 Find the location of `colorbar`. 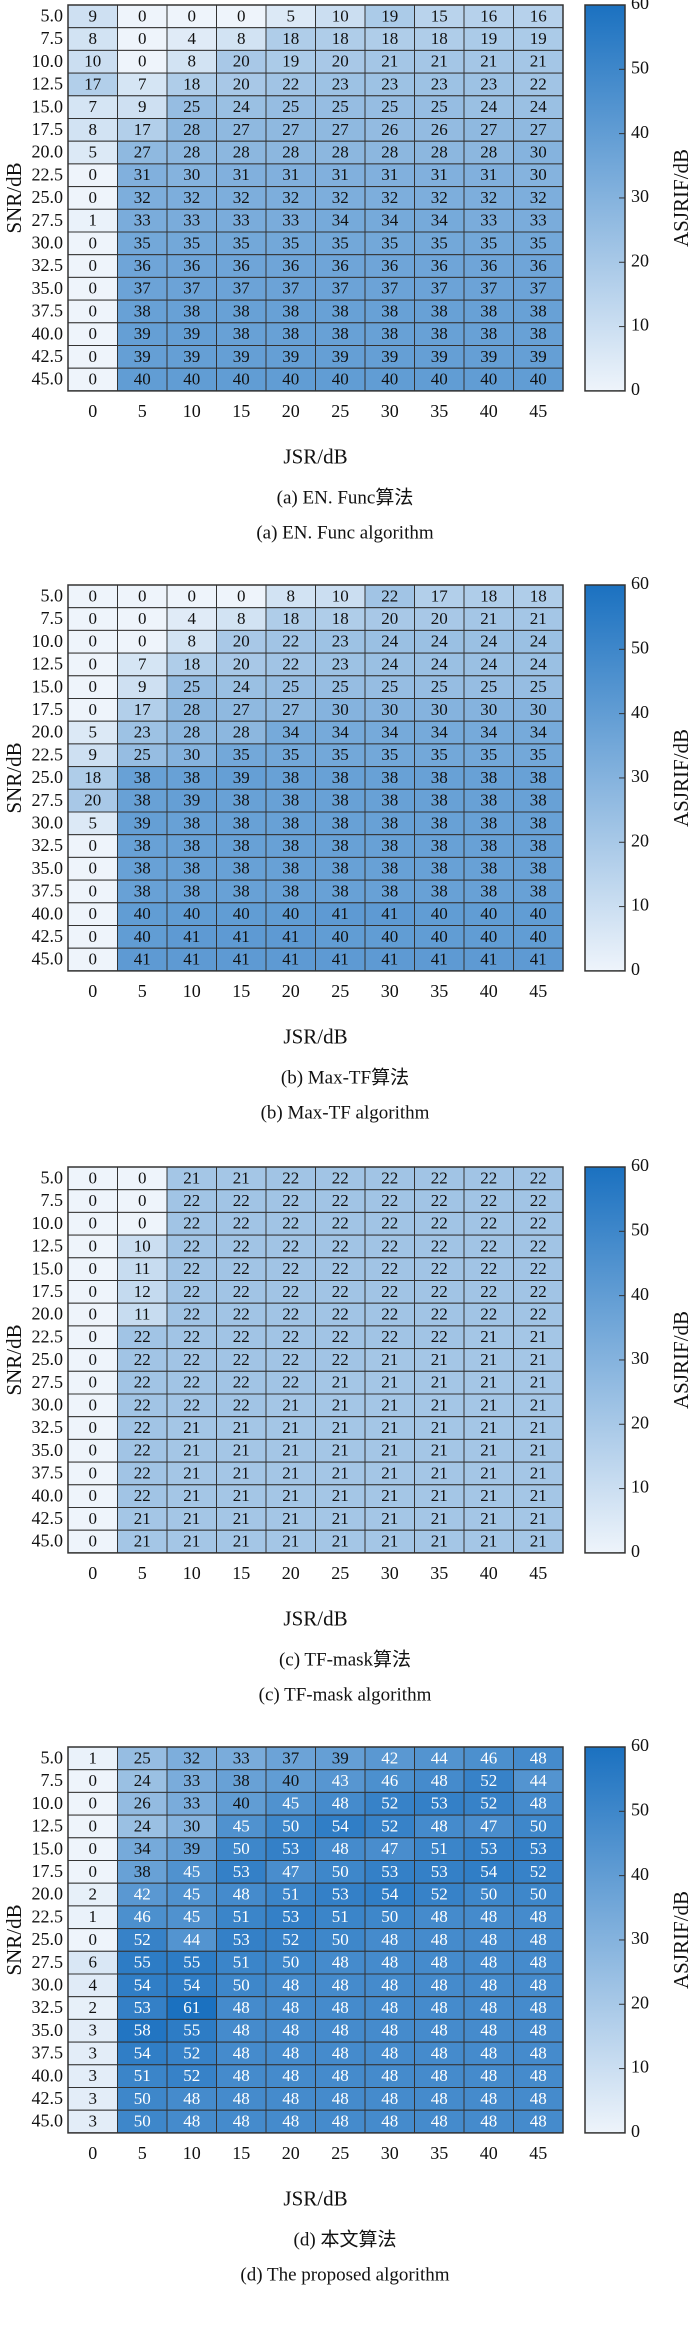

colorbar is located at coordinates (605, 198).